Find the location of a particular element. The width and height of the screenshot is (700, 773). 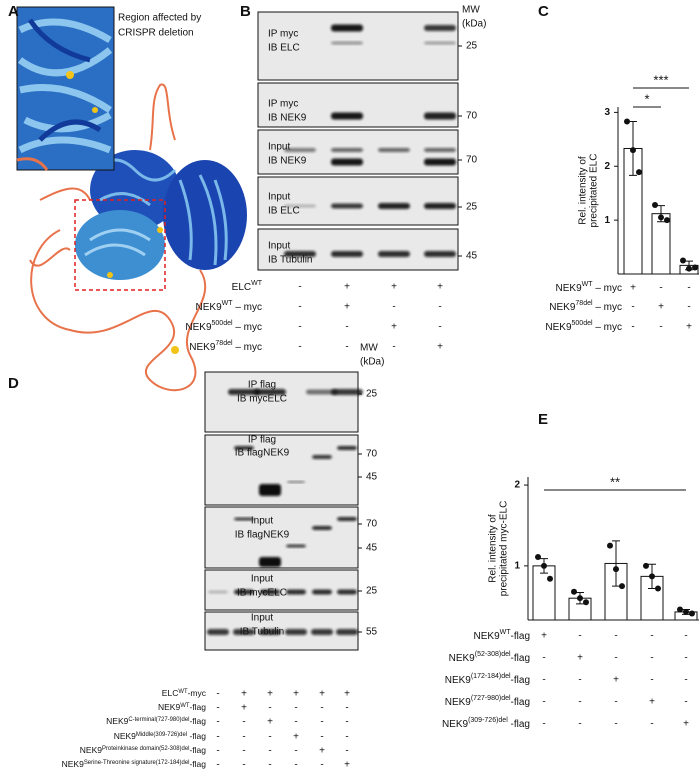

condition-label: NEK9Middle(309-726)del -flag is located at coordinates (160, 736).